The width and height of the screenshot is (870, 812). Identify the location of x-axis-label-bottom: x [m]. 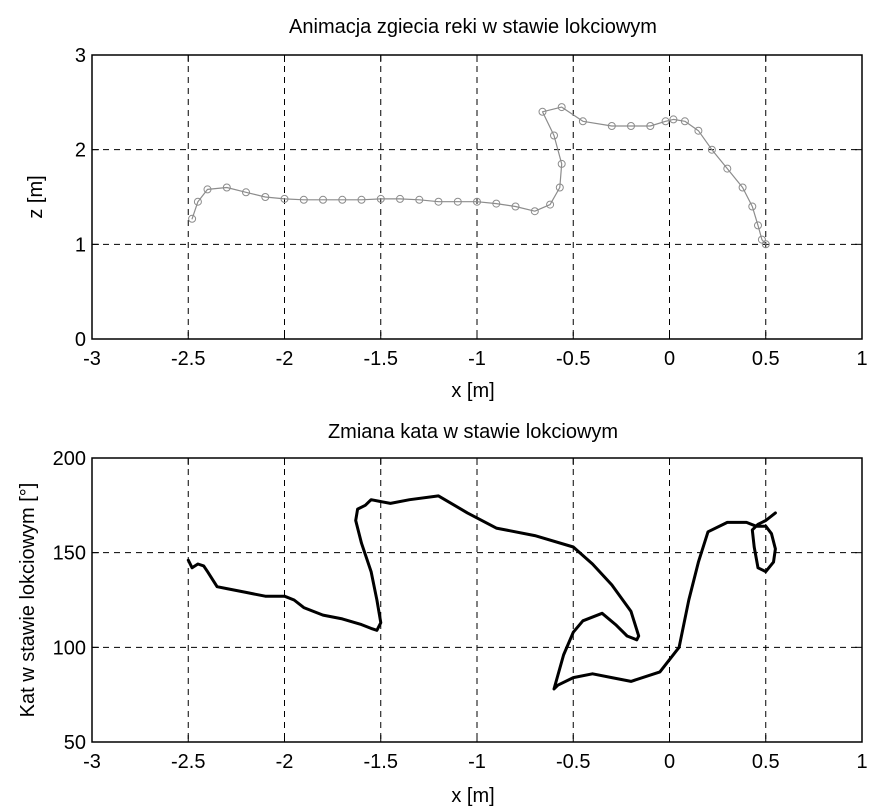
(472, 796).